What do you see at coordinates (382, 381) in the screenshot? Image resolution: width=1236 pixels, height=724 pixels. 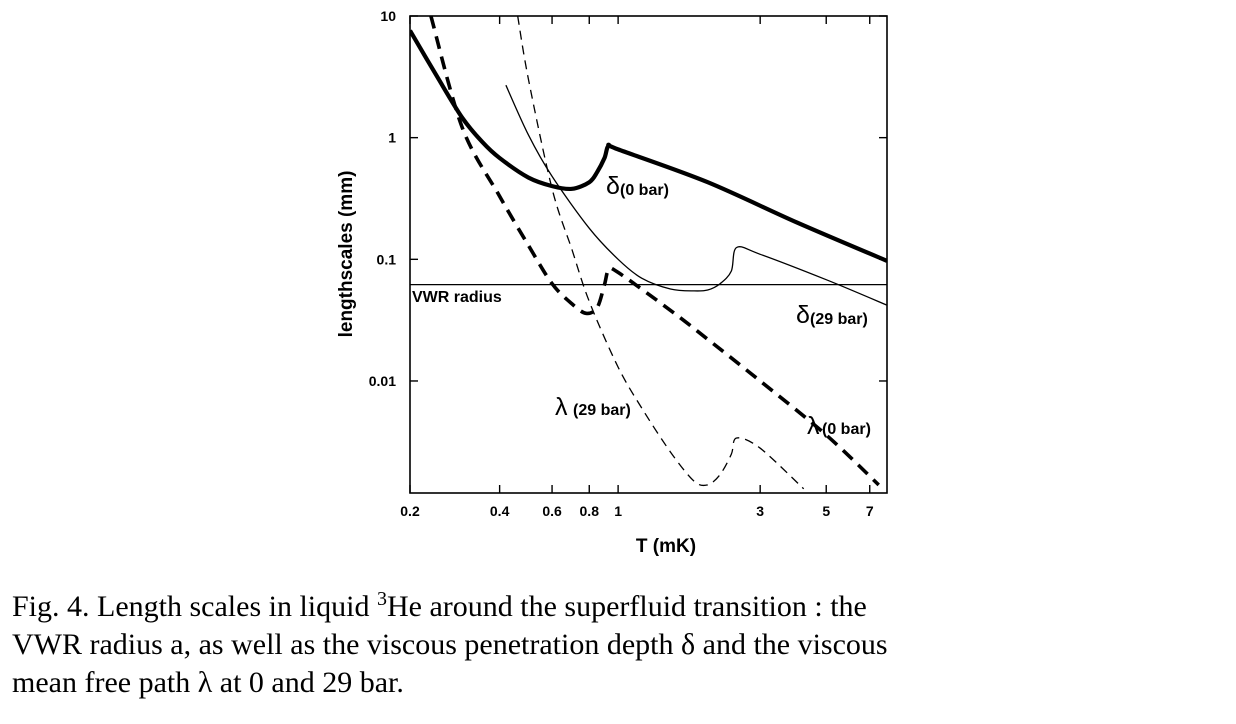 I see `y-tick-label: 0.01` at bounding box center [382, 381].